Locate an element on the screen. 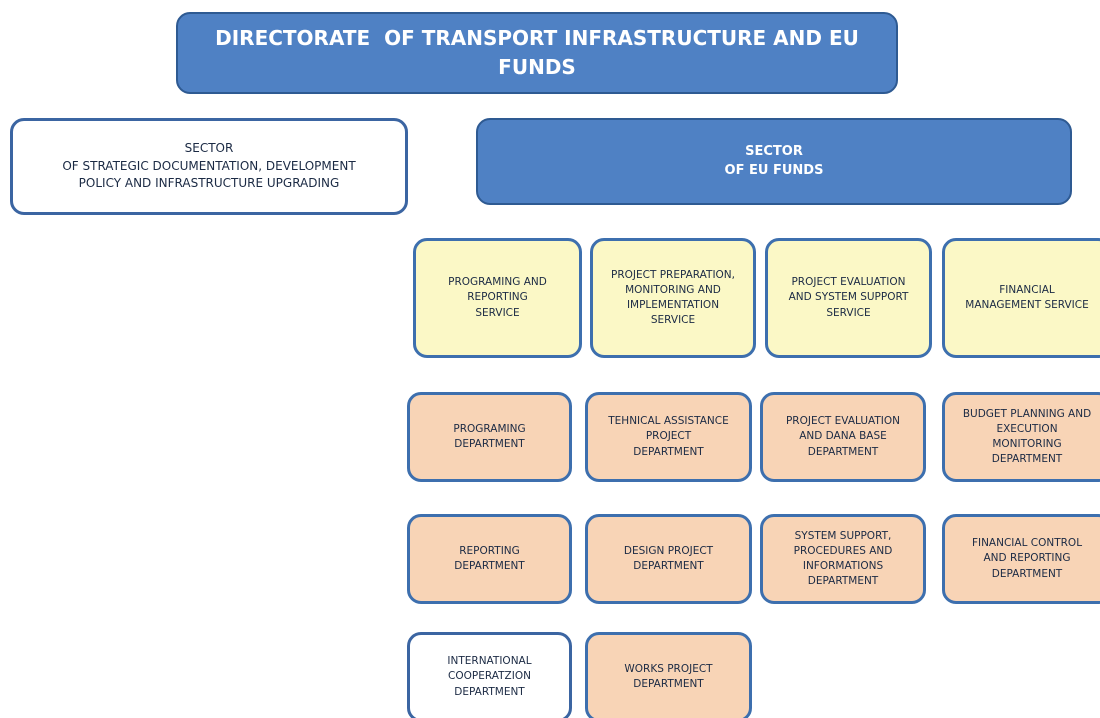  box-label: MONITORING is located at coordinates (1027, 444).